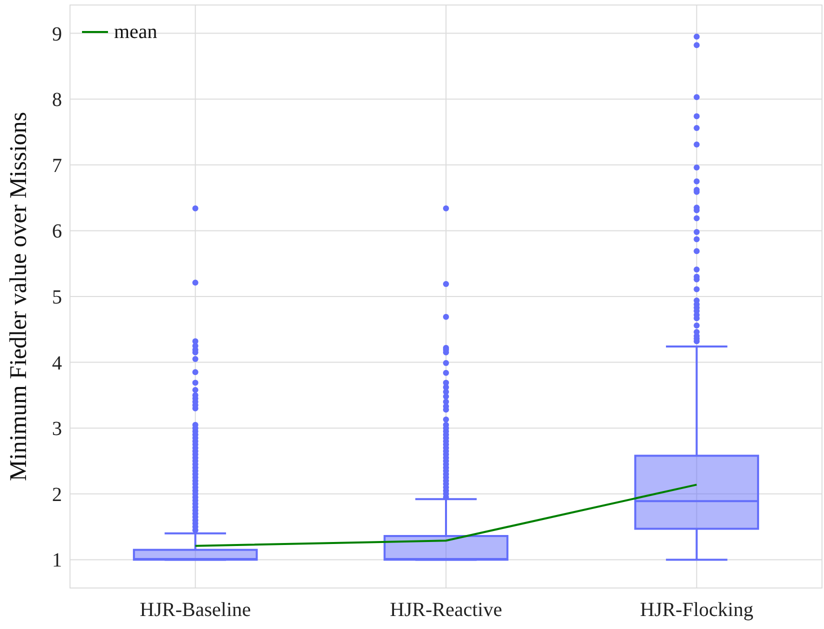 The image size is (824, 629). I want to click on y-tick-label: 3, so click(57, 429).